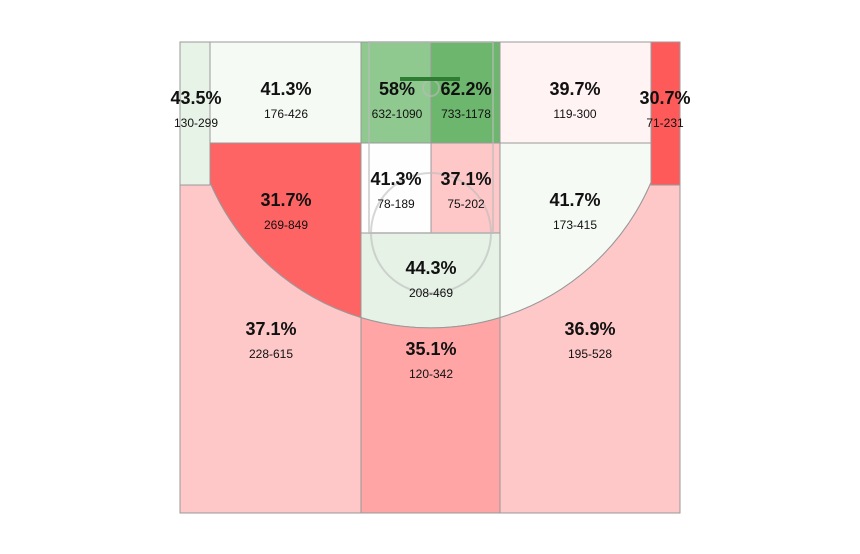 This screenshot has height=554, width=860. What do you see at coordinates (430, 79) in the screenshot?
I see `backboard` at bounding box center [430, 79].